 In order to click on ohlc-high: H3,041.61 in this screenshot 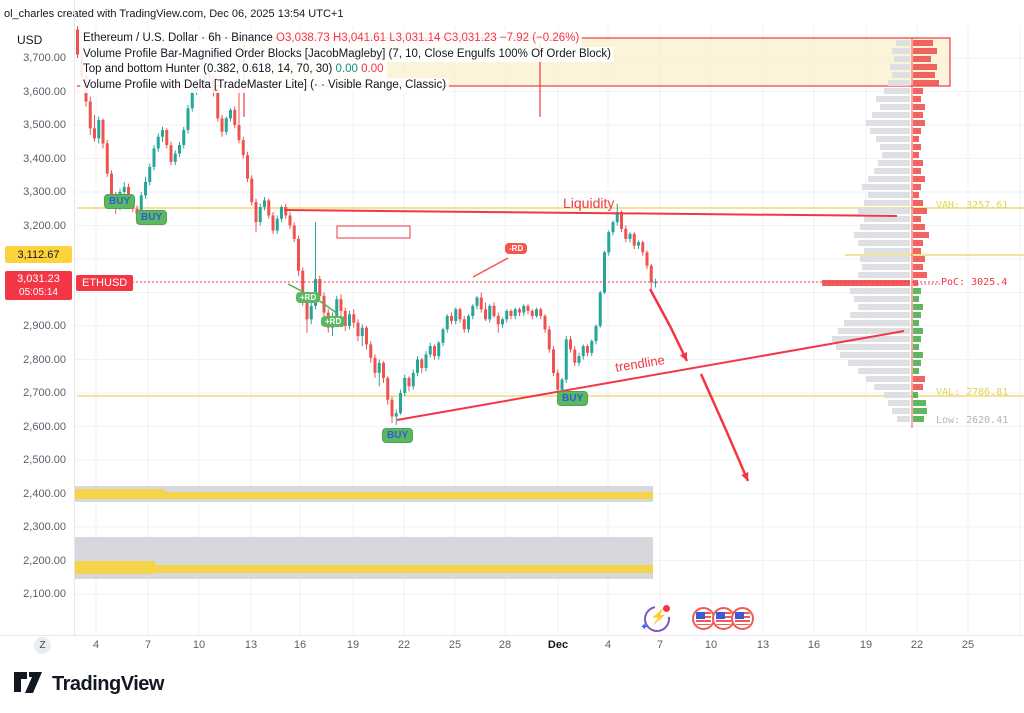, I will do `click(359, 38)`.